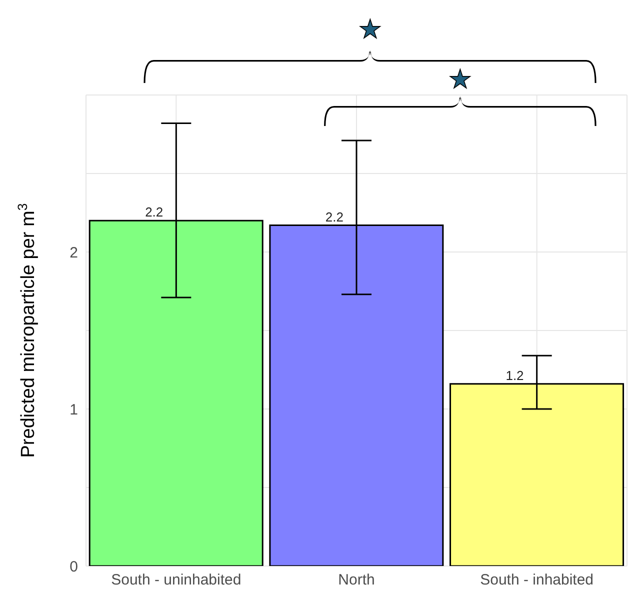 The width and height of the screenshot is (641, 614). I want to click on y-tick-label: 0, so click(74, 567).